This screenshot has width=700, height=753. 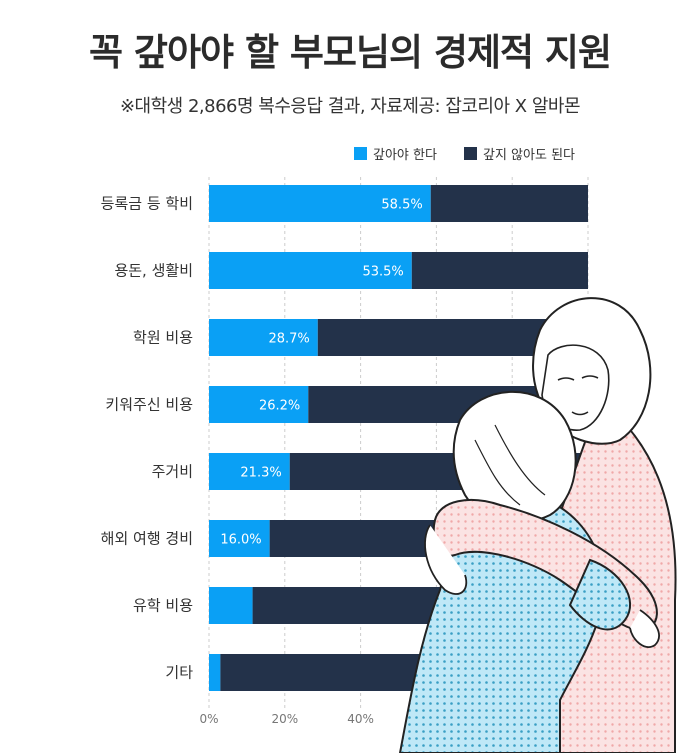 What do you see at coordinates (360, 719) in the screenshot?
I see `x-tick-label: 40%` at bounding box center [360, 719].